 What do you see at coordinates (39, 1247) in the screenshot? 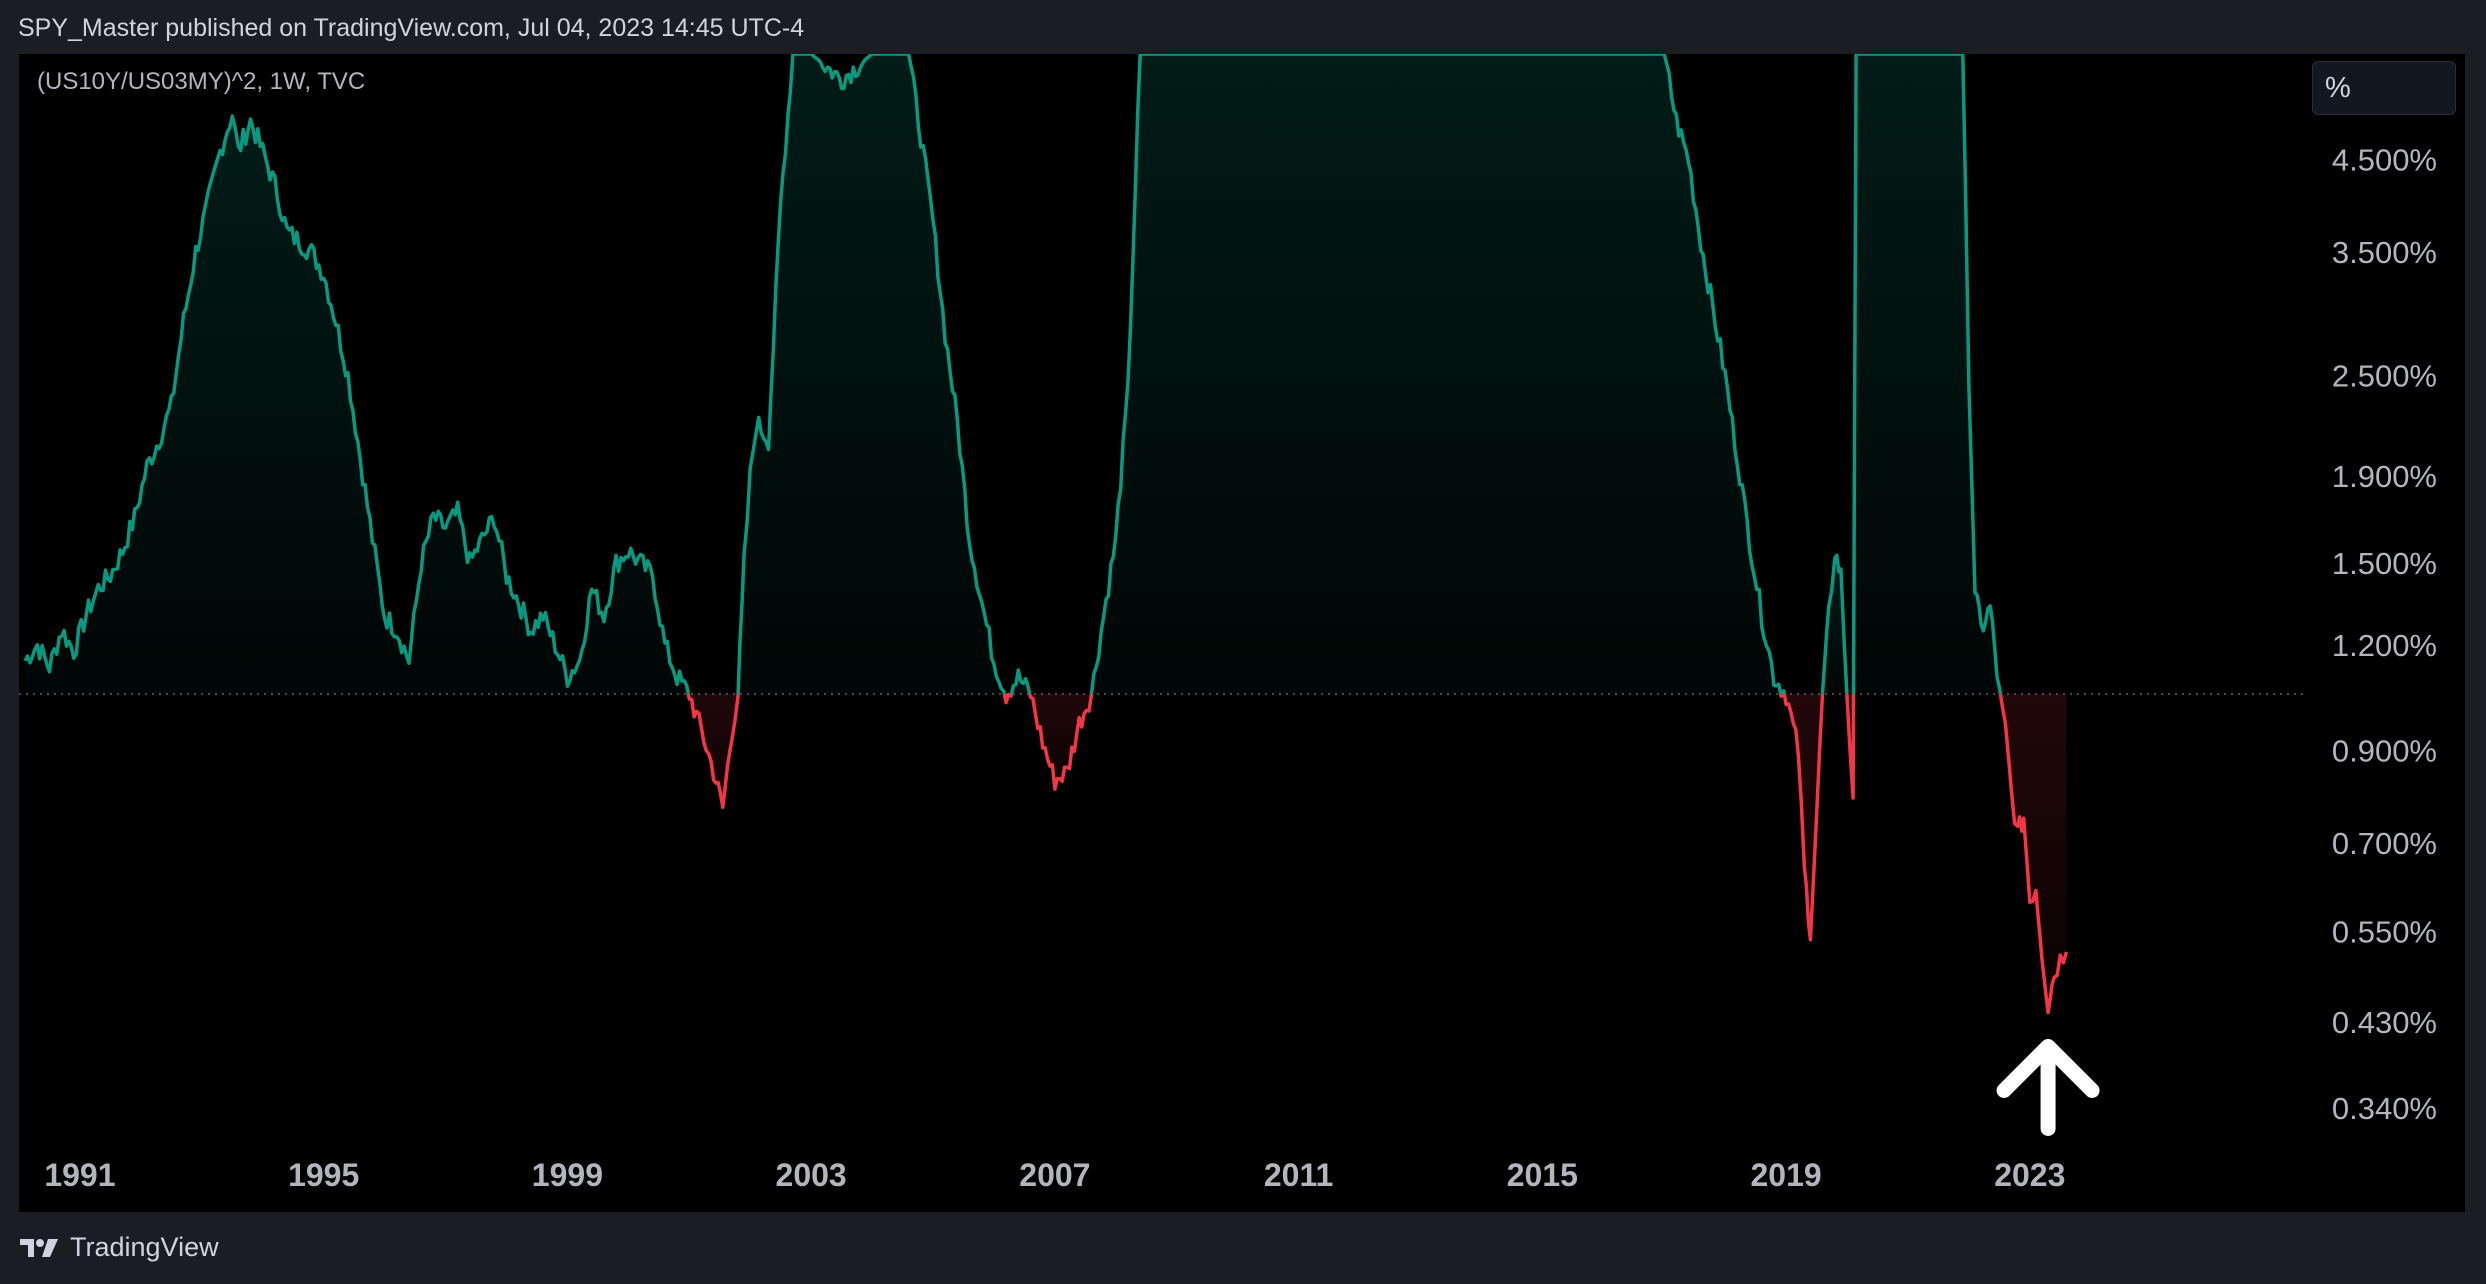
I see `tradingview-logo-icon` at bounding box center [39, 1247].